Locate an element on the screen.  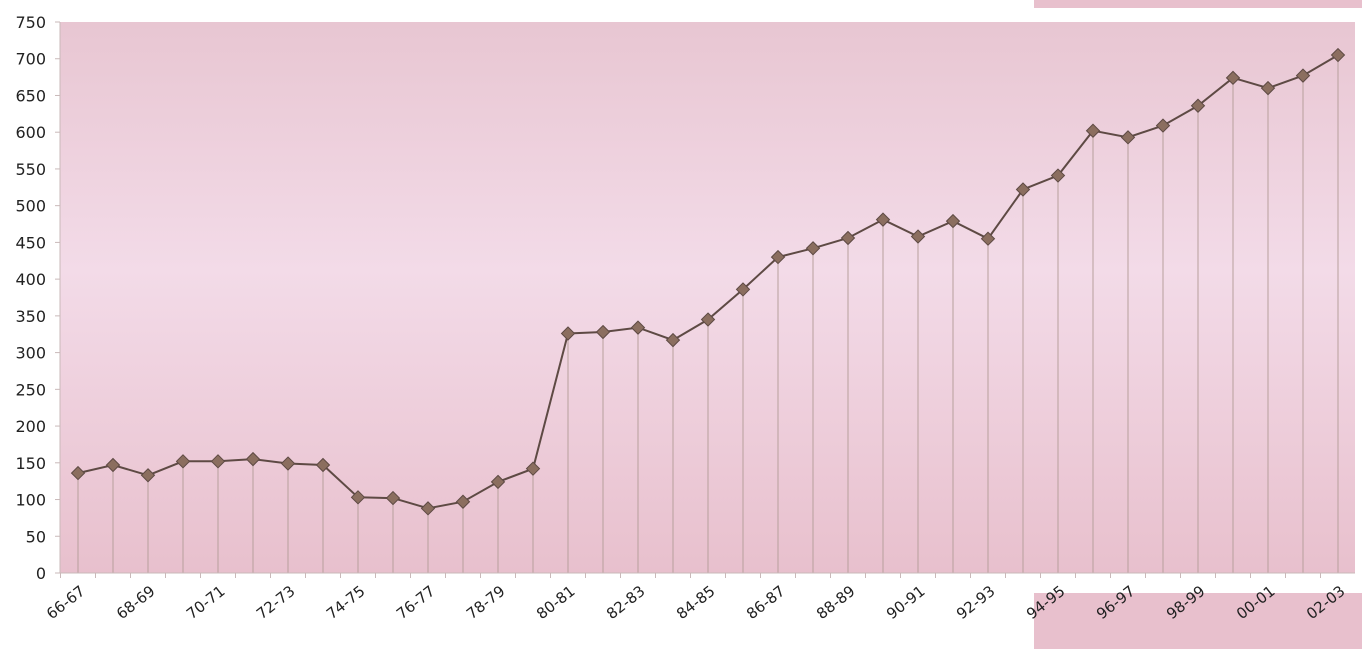
x-tick-label: 80-81 is located at coordinates (555, 602).